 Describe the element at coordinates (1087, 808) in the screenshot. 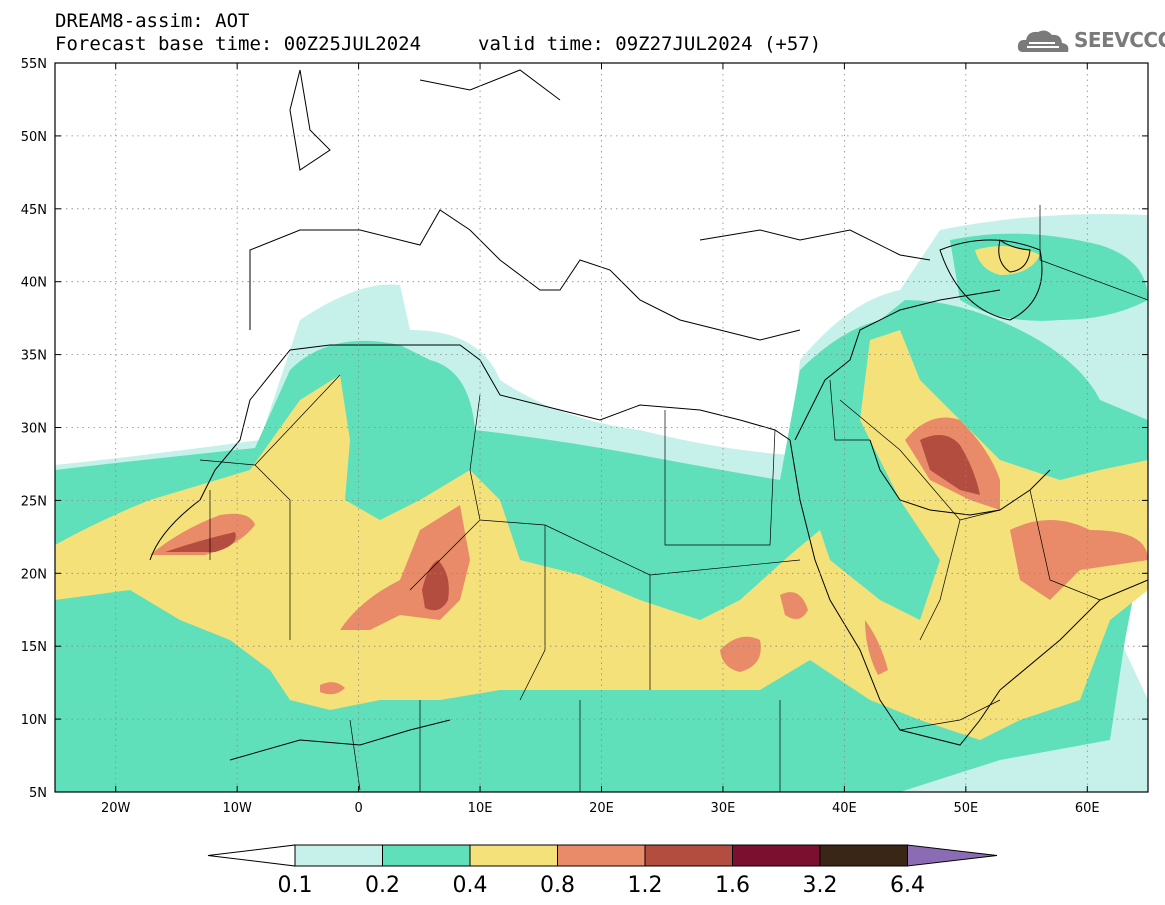

I see `lon-tick-label: 60E` at that location.